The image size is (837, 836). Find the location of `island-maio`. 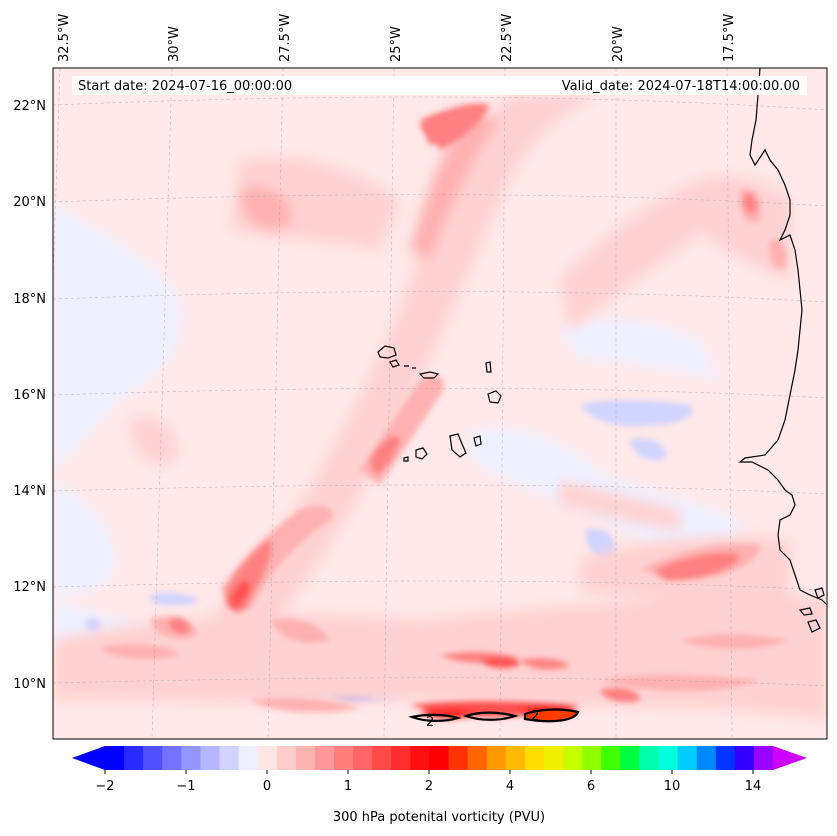

island-maio is located at coordinates (477, 441).